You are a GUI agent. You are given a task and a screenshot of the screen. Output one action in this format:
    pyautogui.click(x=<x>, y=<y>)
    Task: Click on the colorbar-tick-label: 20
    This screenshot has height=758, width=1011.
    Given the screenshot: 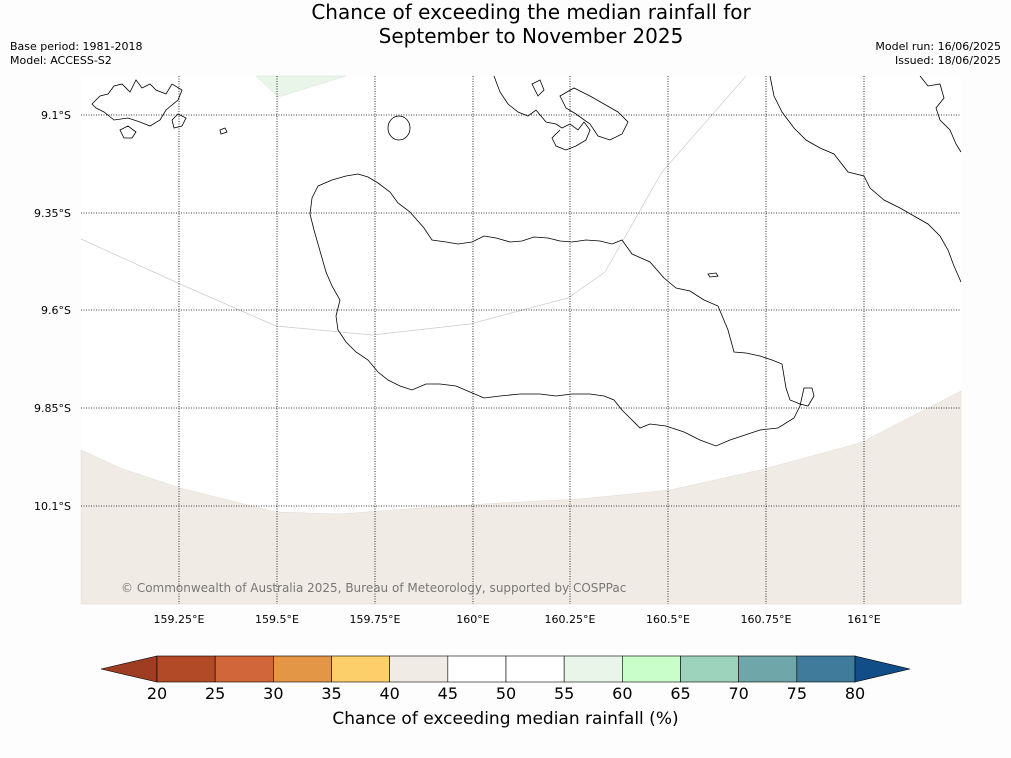 What is the action you would take?
    pyautogui.click(x=157, y=693)
    